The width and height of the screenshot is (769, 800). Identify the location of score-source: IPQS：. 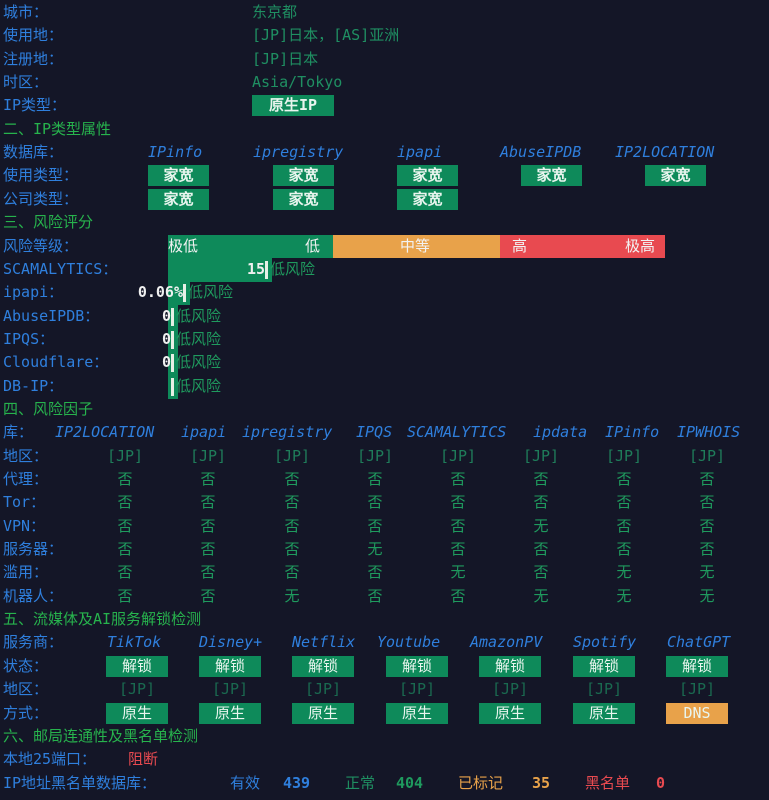
(29, 338).